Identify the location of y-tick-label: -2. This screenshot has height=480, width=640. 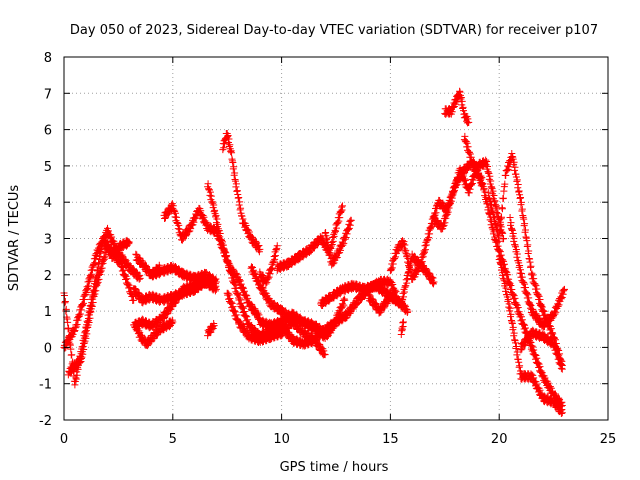
(45, 421).